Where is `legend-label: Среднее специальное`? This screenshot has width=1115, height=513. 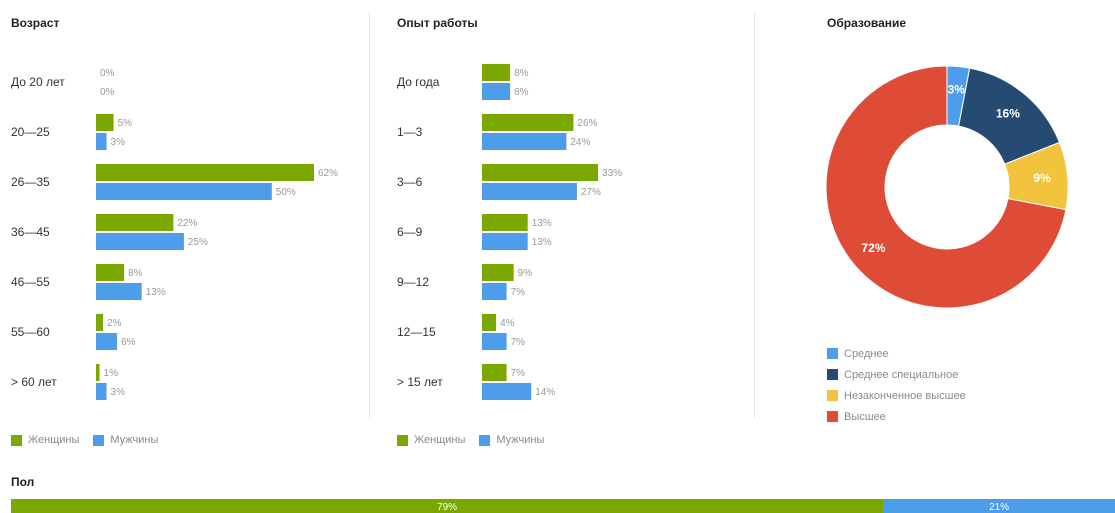 legend-label: Среднее специальное is located at coordinates (901, 374).